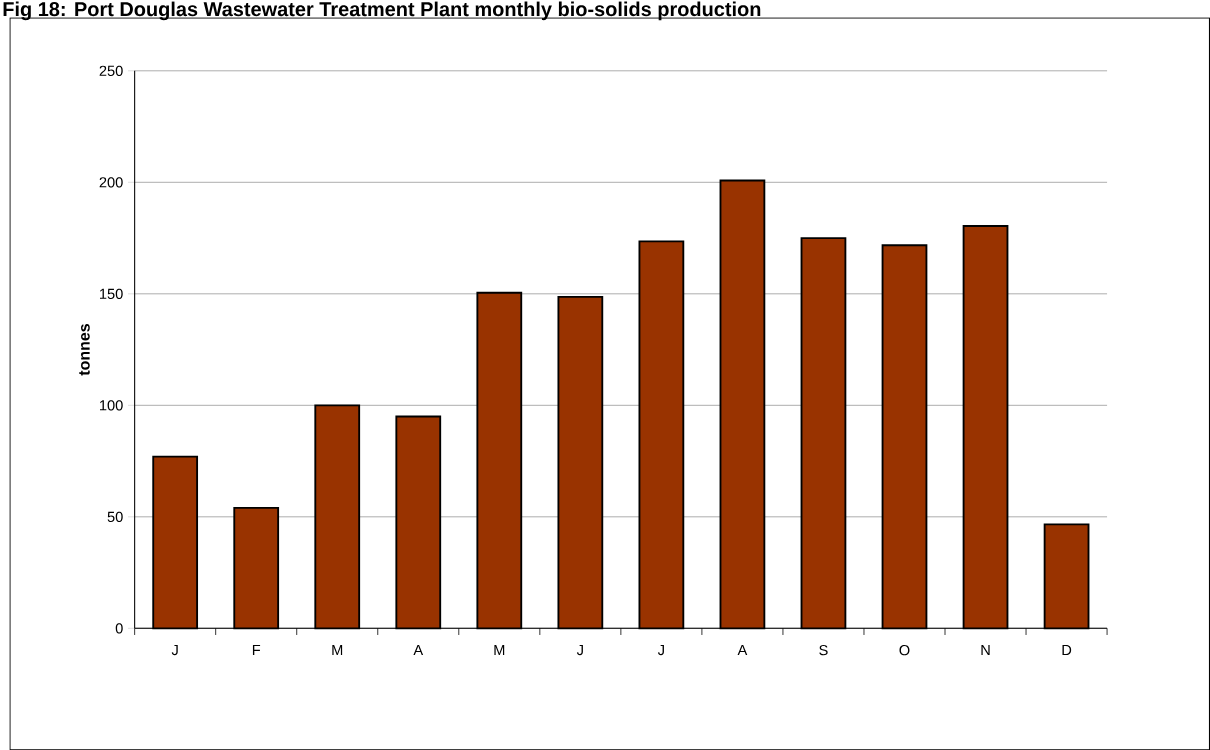 This screenshot has height=750, width=1210. What do you see at coordinates (115, 516) in the screenshot?
I see `y-tick-label: 50` at bounding box center [115, 516].